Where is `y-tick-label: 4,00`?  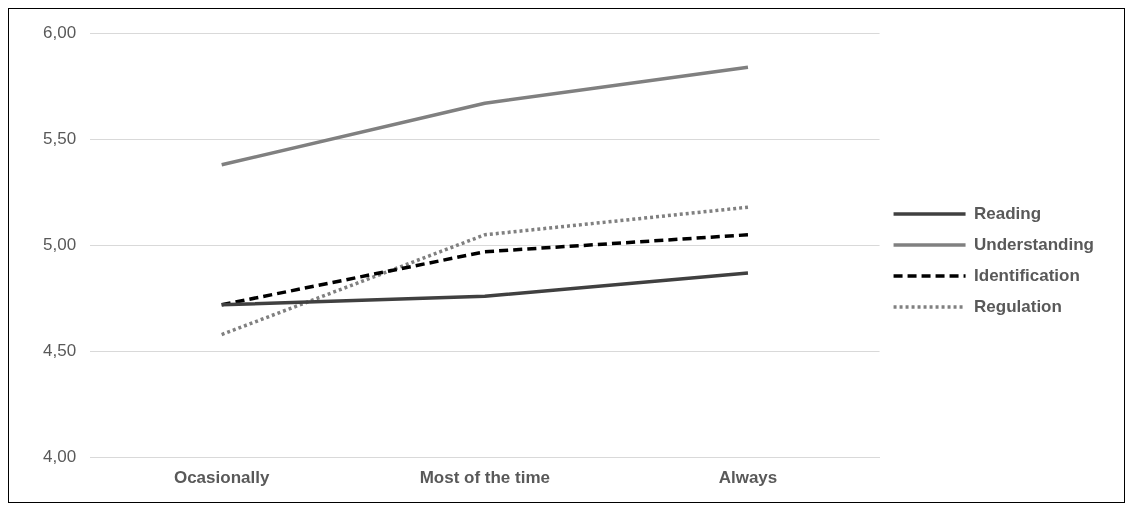 y-tick-label: 4,00 is located at coordinates (59, 457).